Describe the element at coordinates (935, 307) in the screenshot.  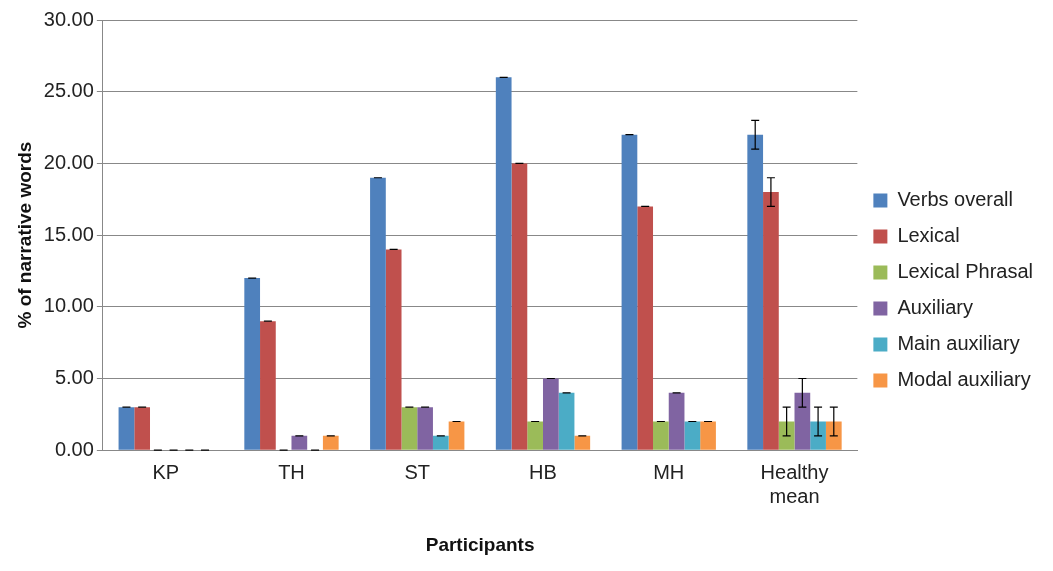
I see `legend-label: Auxiliary` at that location.